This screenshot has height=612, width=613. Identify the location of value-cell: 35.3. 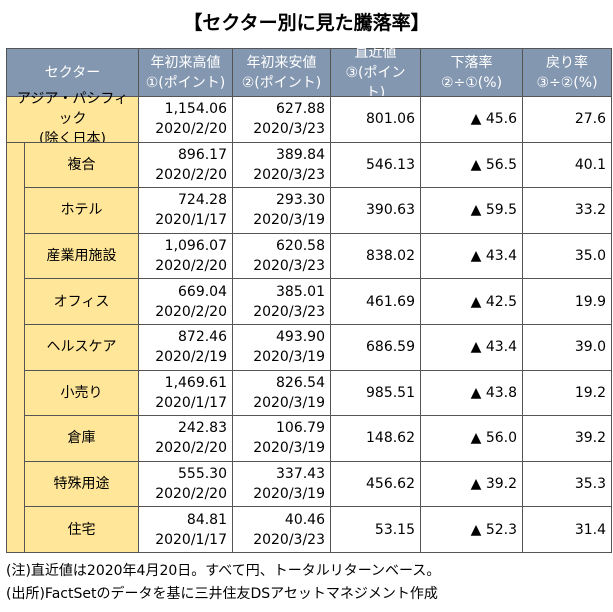
(567, 484).